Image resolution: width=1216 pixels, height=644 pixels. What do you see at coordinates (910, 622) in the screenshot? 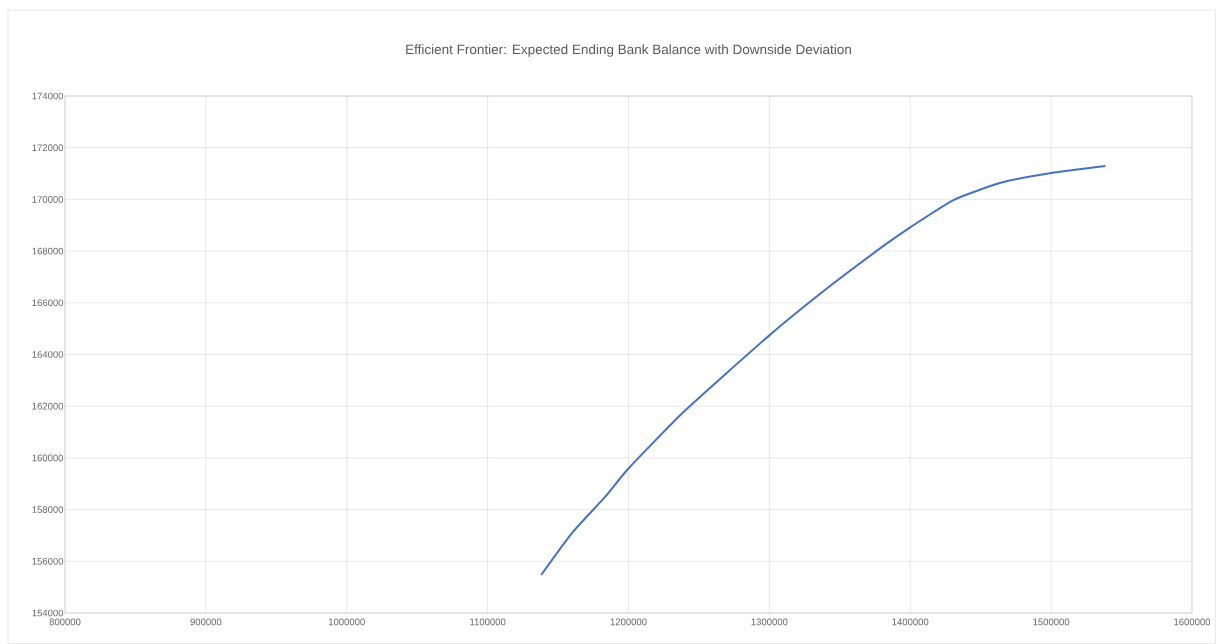
I see `x-tick-label: 1400000` at bounding box center [910, 622].